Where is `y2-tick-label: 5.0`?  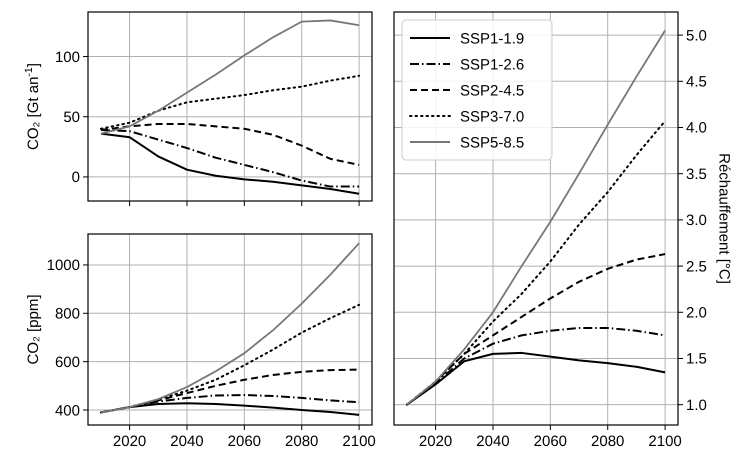 y2-tick-label: 5.0 is located at coordinates (696, 35).